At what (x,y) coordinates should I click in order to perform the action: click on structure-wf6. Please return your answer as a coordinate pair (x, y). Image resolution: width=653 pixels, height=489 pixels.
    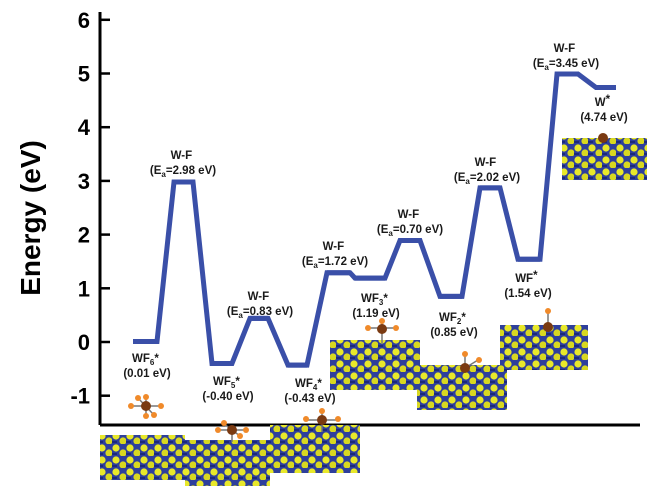
    Looking at the image, I should click on (142, 437).